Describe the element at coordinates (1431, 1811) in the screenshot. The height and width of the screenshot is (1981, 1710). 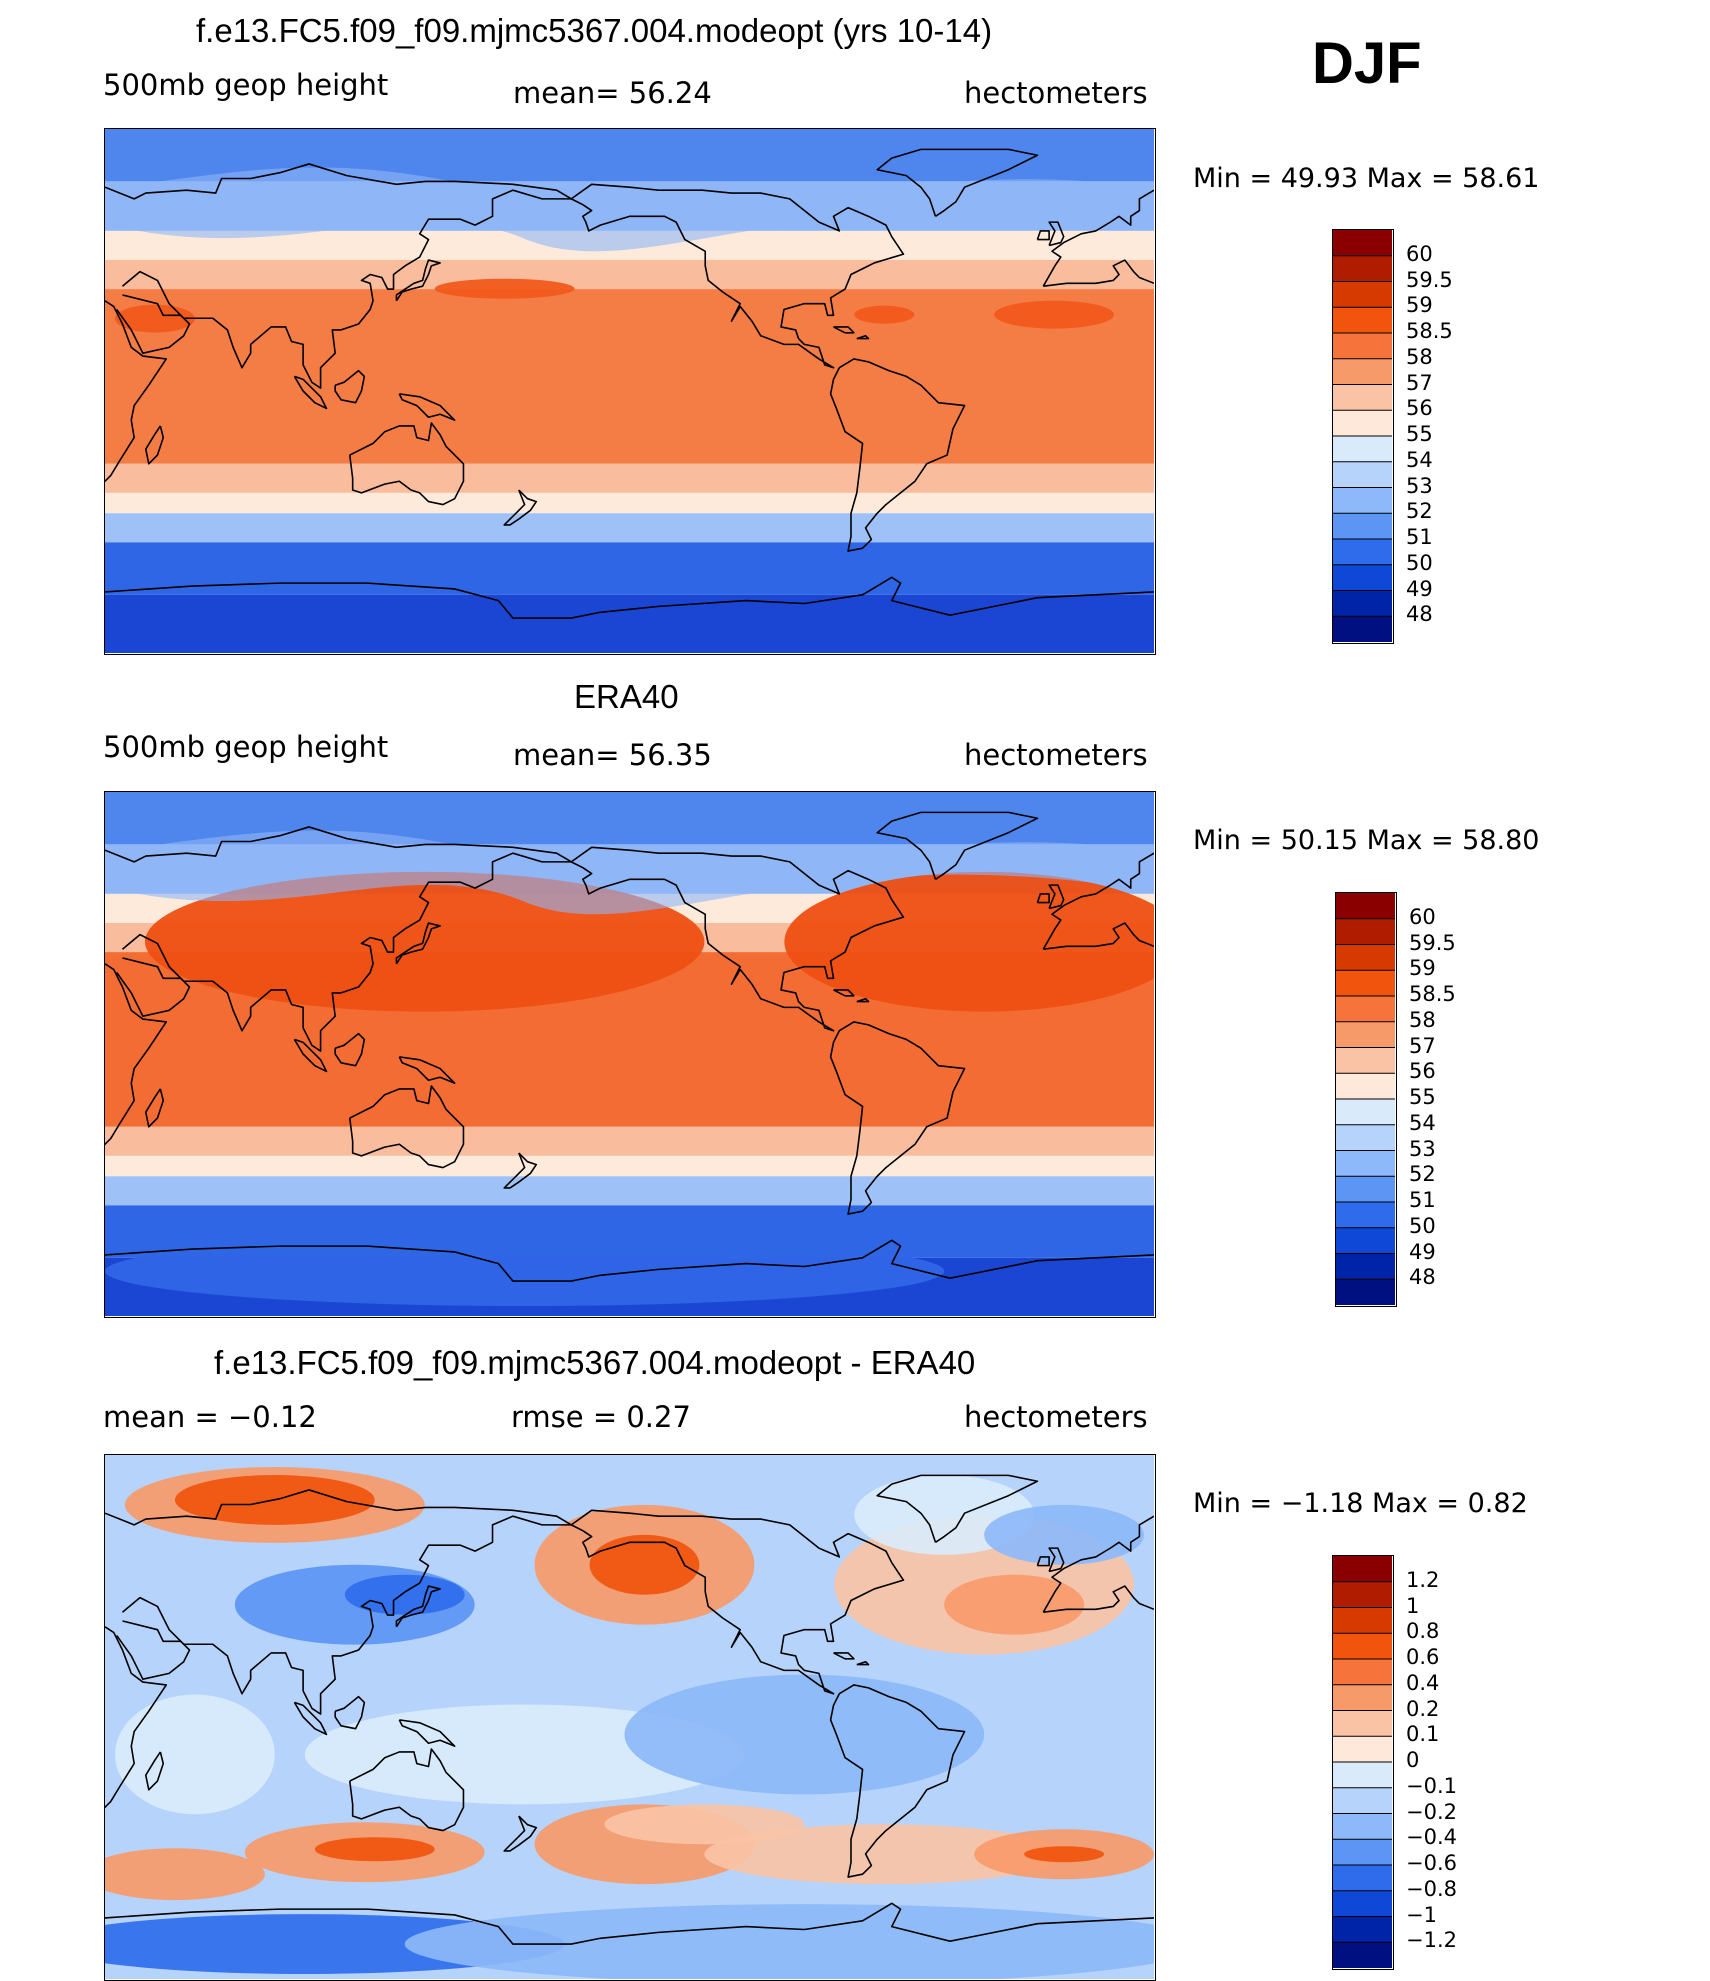
I see `colorbar-level-label: −0.2` at that location.